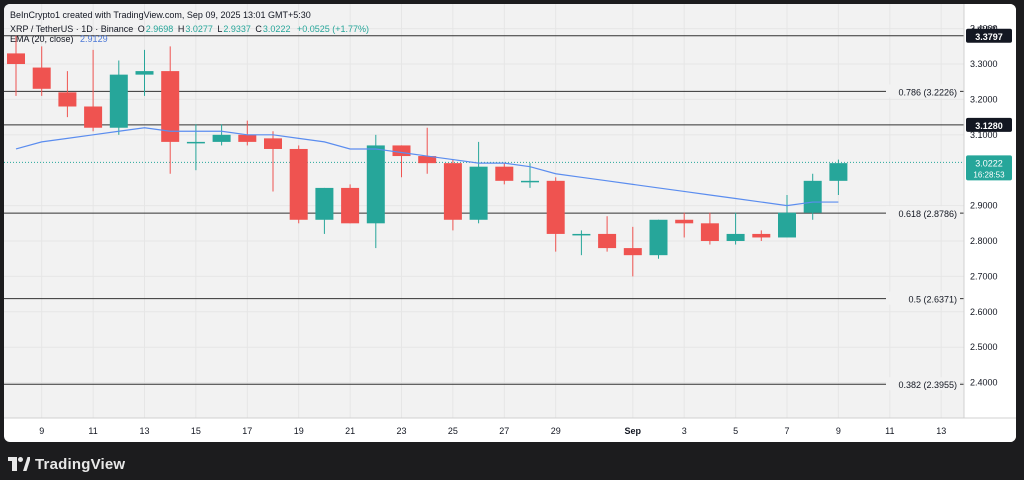 The height and width of the screenshot is (480, 1024). What do you see at coordinates (989, 174) in the screenshot?
I see `price-tag-countdown: 16:28:53` at bounding box center [989, 174].